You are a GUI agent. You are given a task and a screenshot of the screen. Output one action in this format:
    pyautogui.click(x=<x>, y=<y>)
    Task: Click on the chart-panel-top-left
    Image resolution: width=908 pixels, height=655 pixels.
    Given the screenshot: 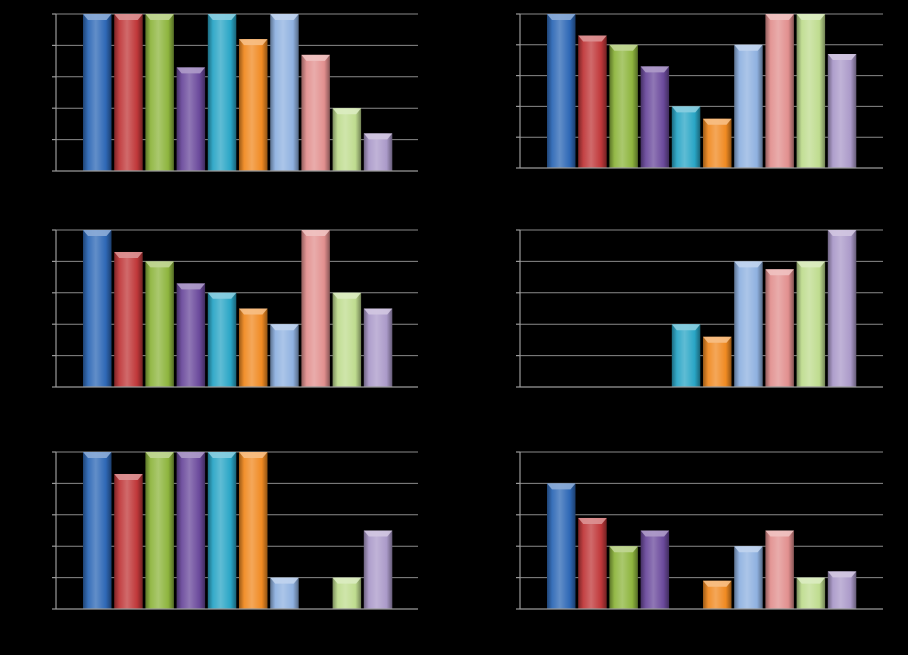 What is the action you would take?
    pyautogui.click(x=235, y=92)
    